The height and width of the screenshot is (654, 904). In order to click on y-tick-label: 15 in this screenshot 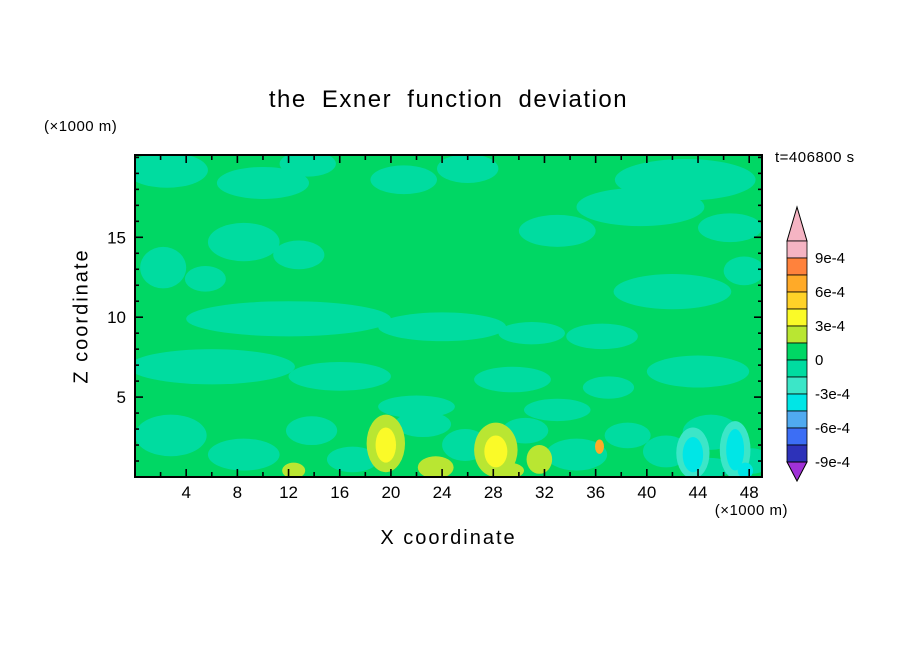, I will do `click(116, 237)`.